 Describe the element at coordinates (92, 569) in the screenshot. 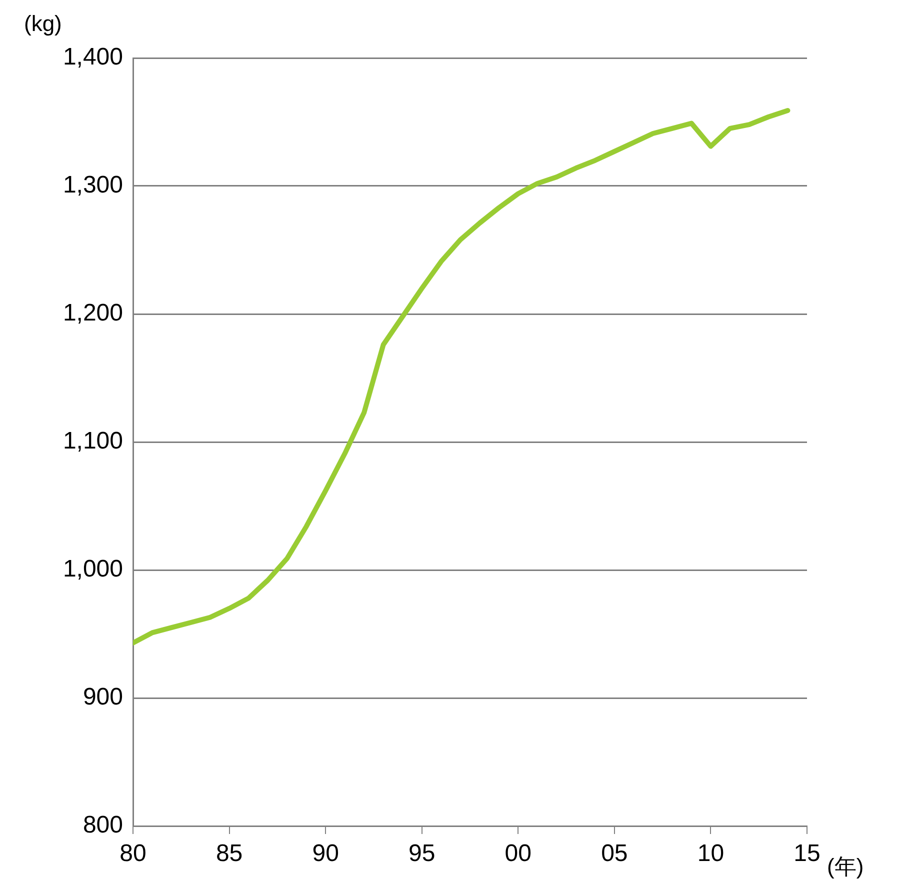

I see `y-tick-label: 1,000` at that location.